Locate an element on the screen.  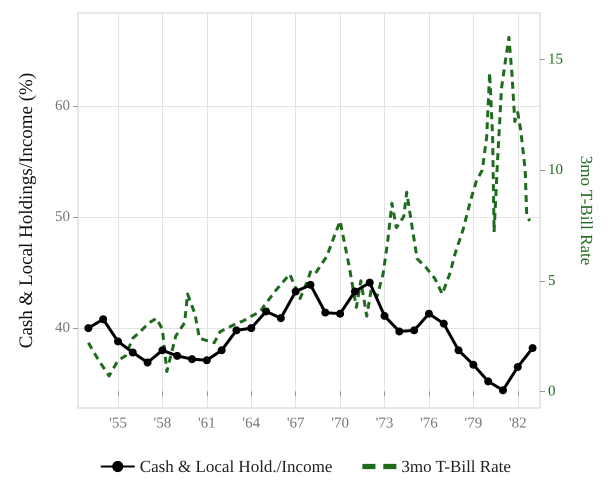
x-tick-label: '58 is located at coordinates (163, 424).